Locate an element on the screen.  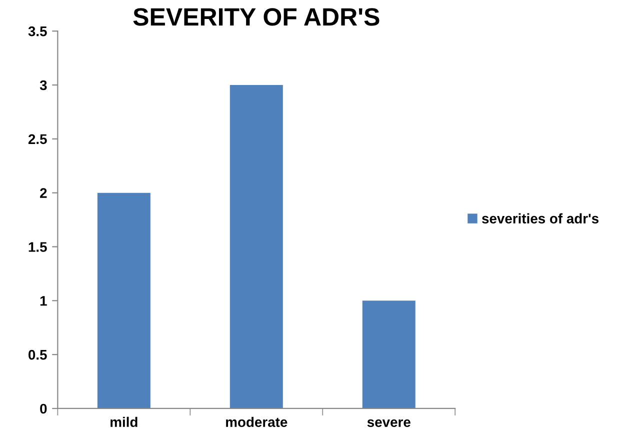
y-tick-label: 3.5 is located at coordinates (37, 31).